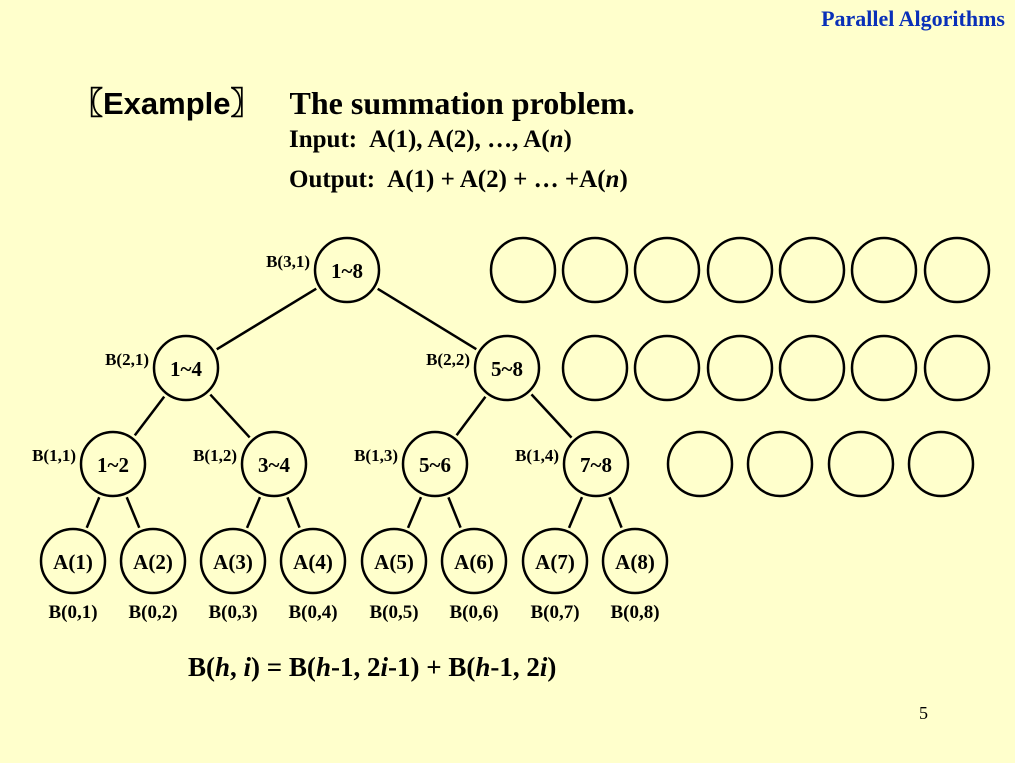 The width and height of the screenshot is (1015, 763). What do you see at coordinates (372, 667) in the screenshot?
I see `recurrence-formula: B(h, i) = B(h-1, 2i-1) + B(h-1, 2i)` at bounding box center [372, 667].